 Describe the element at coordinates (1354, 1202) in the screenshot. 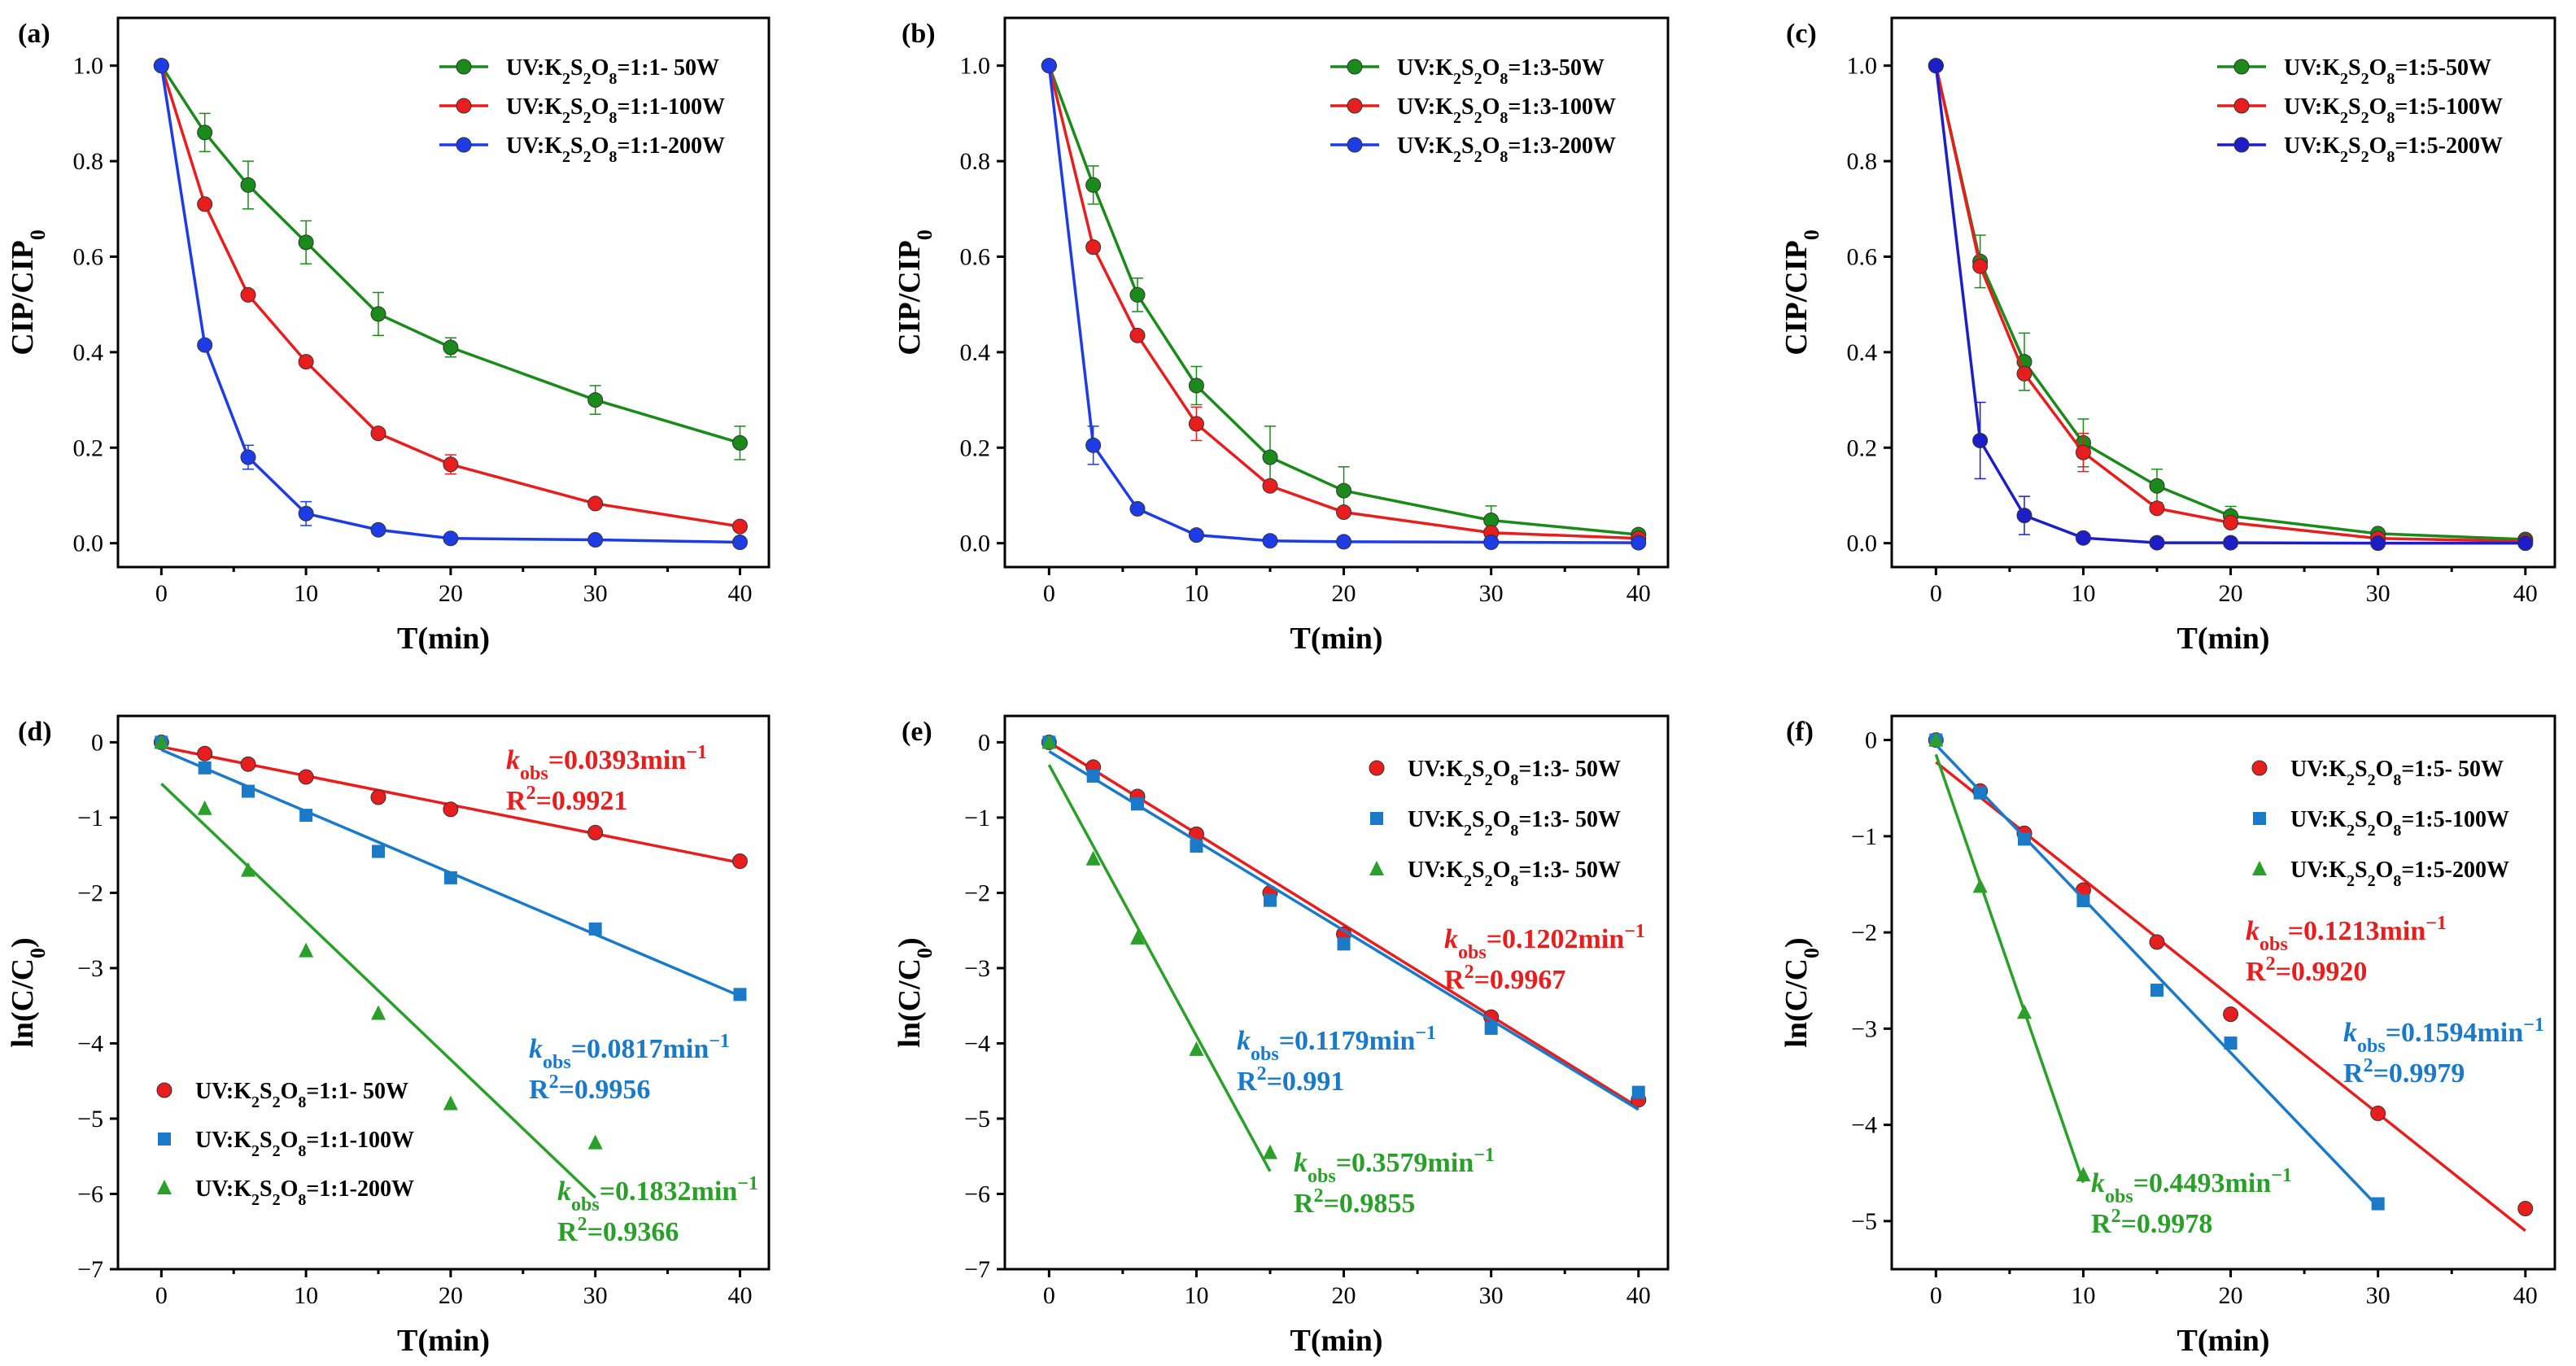

I see `r-squared-label: R2=0.9855` at that location.